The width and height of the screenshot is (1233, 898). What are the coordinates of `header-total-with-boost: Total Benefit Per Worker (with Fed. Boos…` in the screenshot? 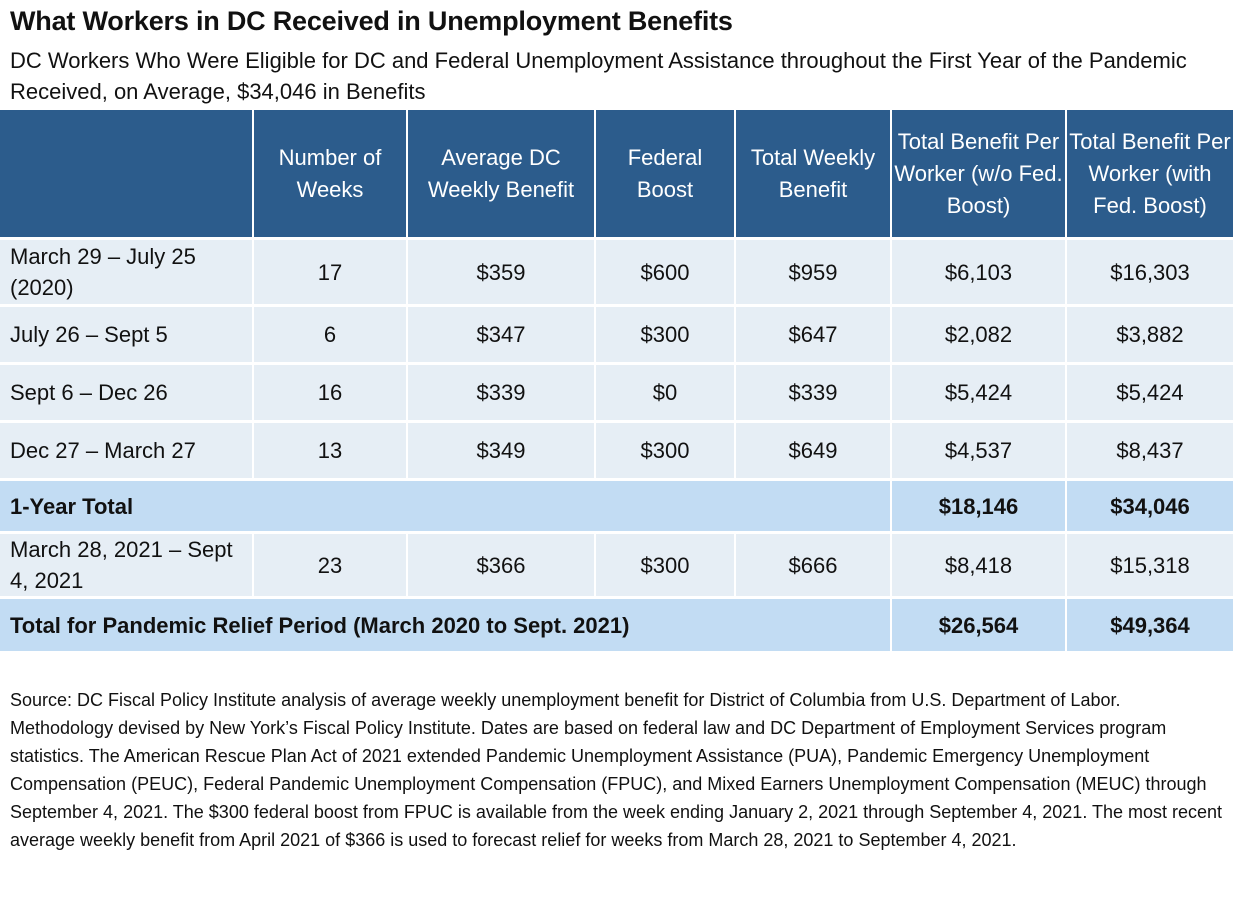 It's located at (1149, 174).